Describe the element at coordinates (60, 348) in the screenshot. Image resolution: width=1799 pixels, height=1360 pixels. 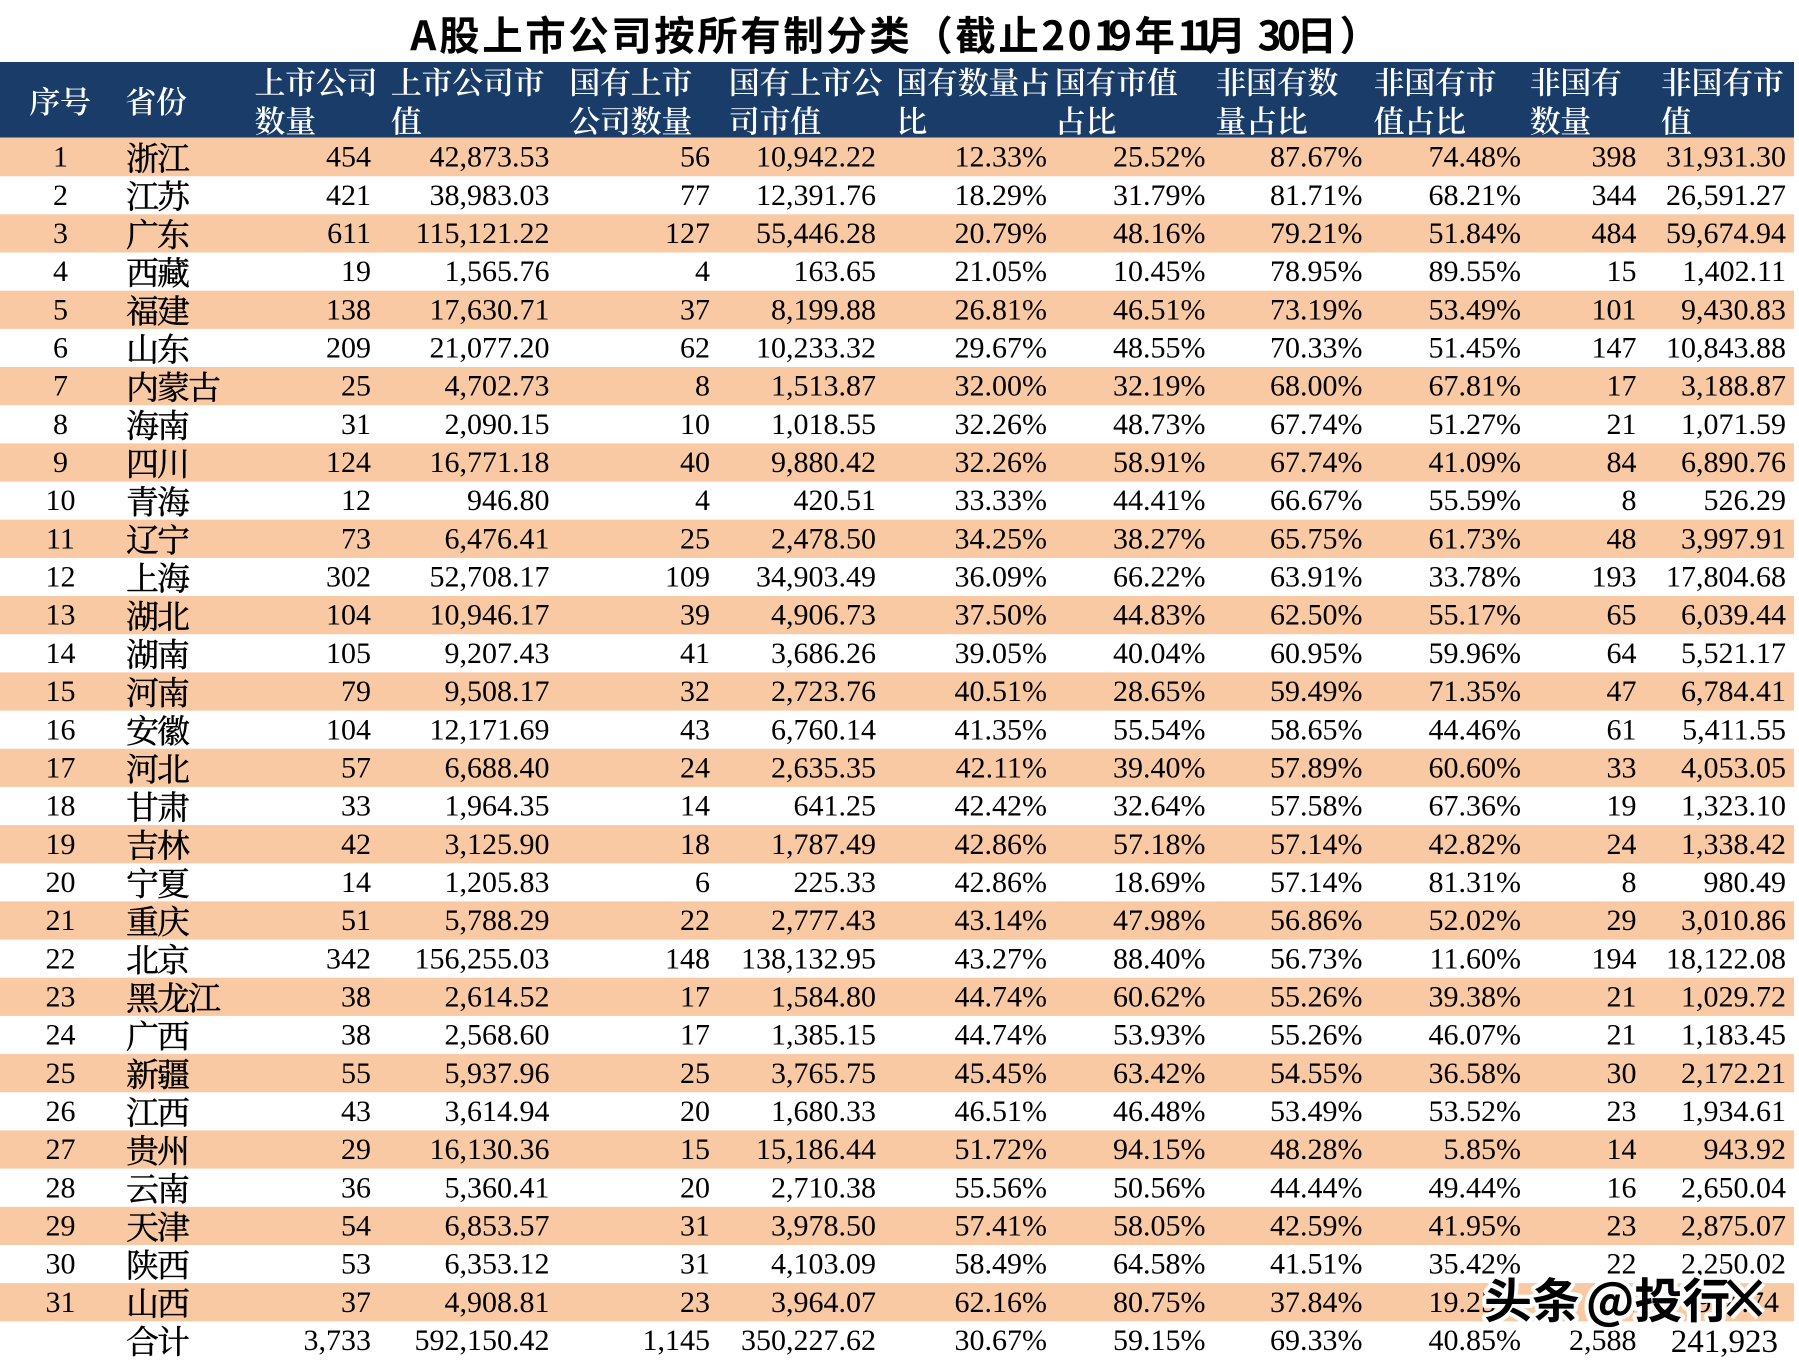
I see `svg-text: 6` at that location.